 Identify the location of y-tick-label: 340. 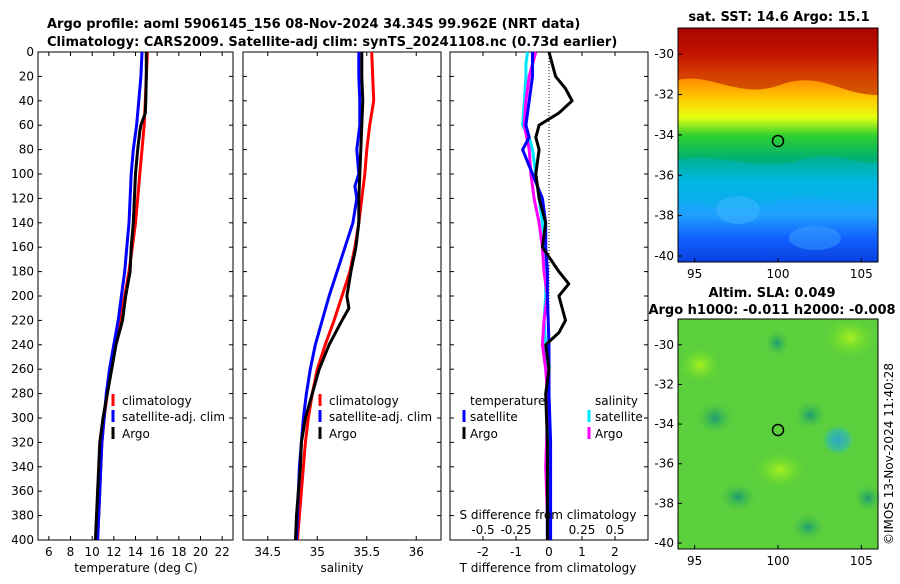
(22, 467).